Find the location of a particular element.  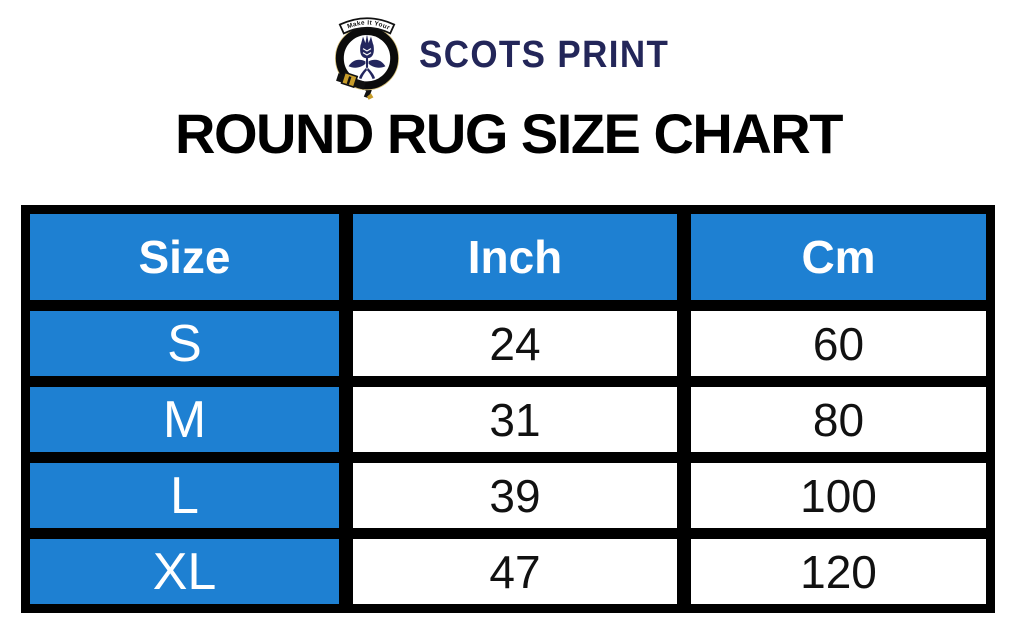

brand-name: SCOTS PRINT is located at coordinates (543, 54).